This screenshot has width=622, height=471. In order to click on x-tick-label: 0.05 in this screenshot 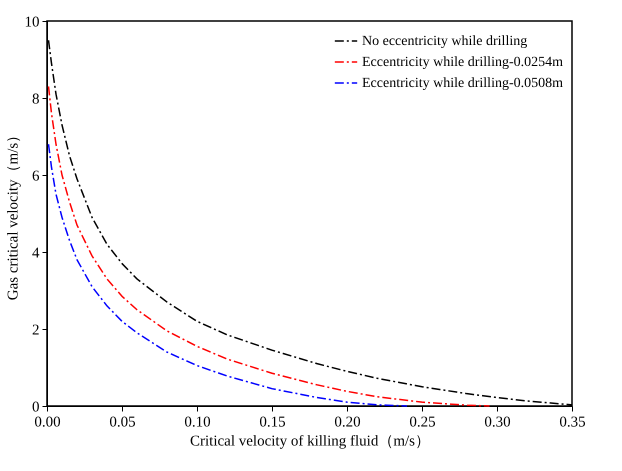, I will do `click(122, 422)`.